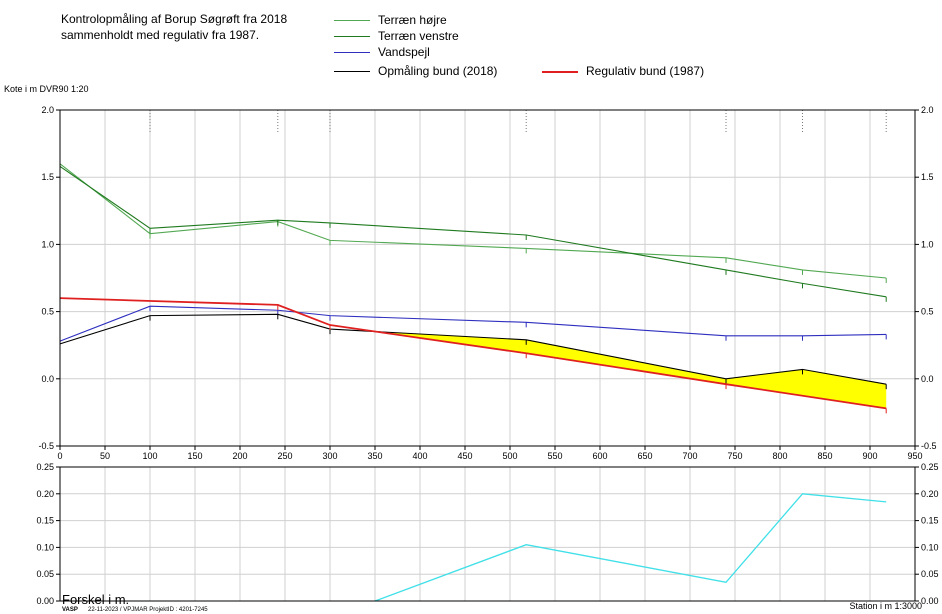  I want to click on lower-y-tick-label-left: 0.00, so click(45, 601).